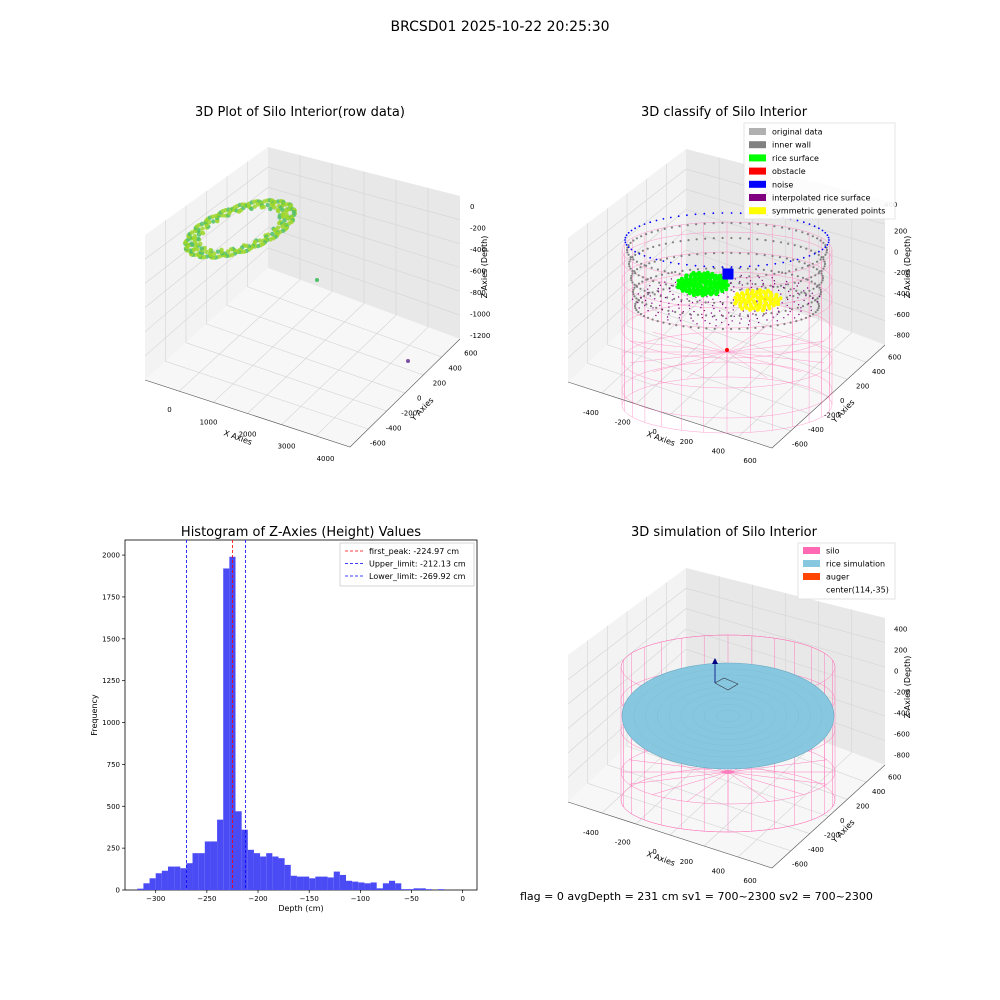 The width and height of the screenshot is (1000, 1000). I want to click on legend-label: interpolated rice surface, so click(821, 198).